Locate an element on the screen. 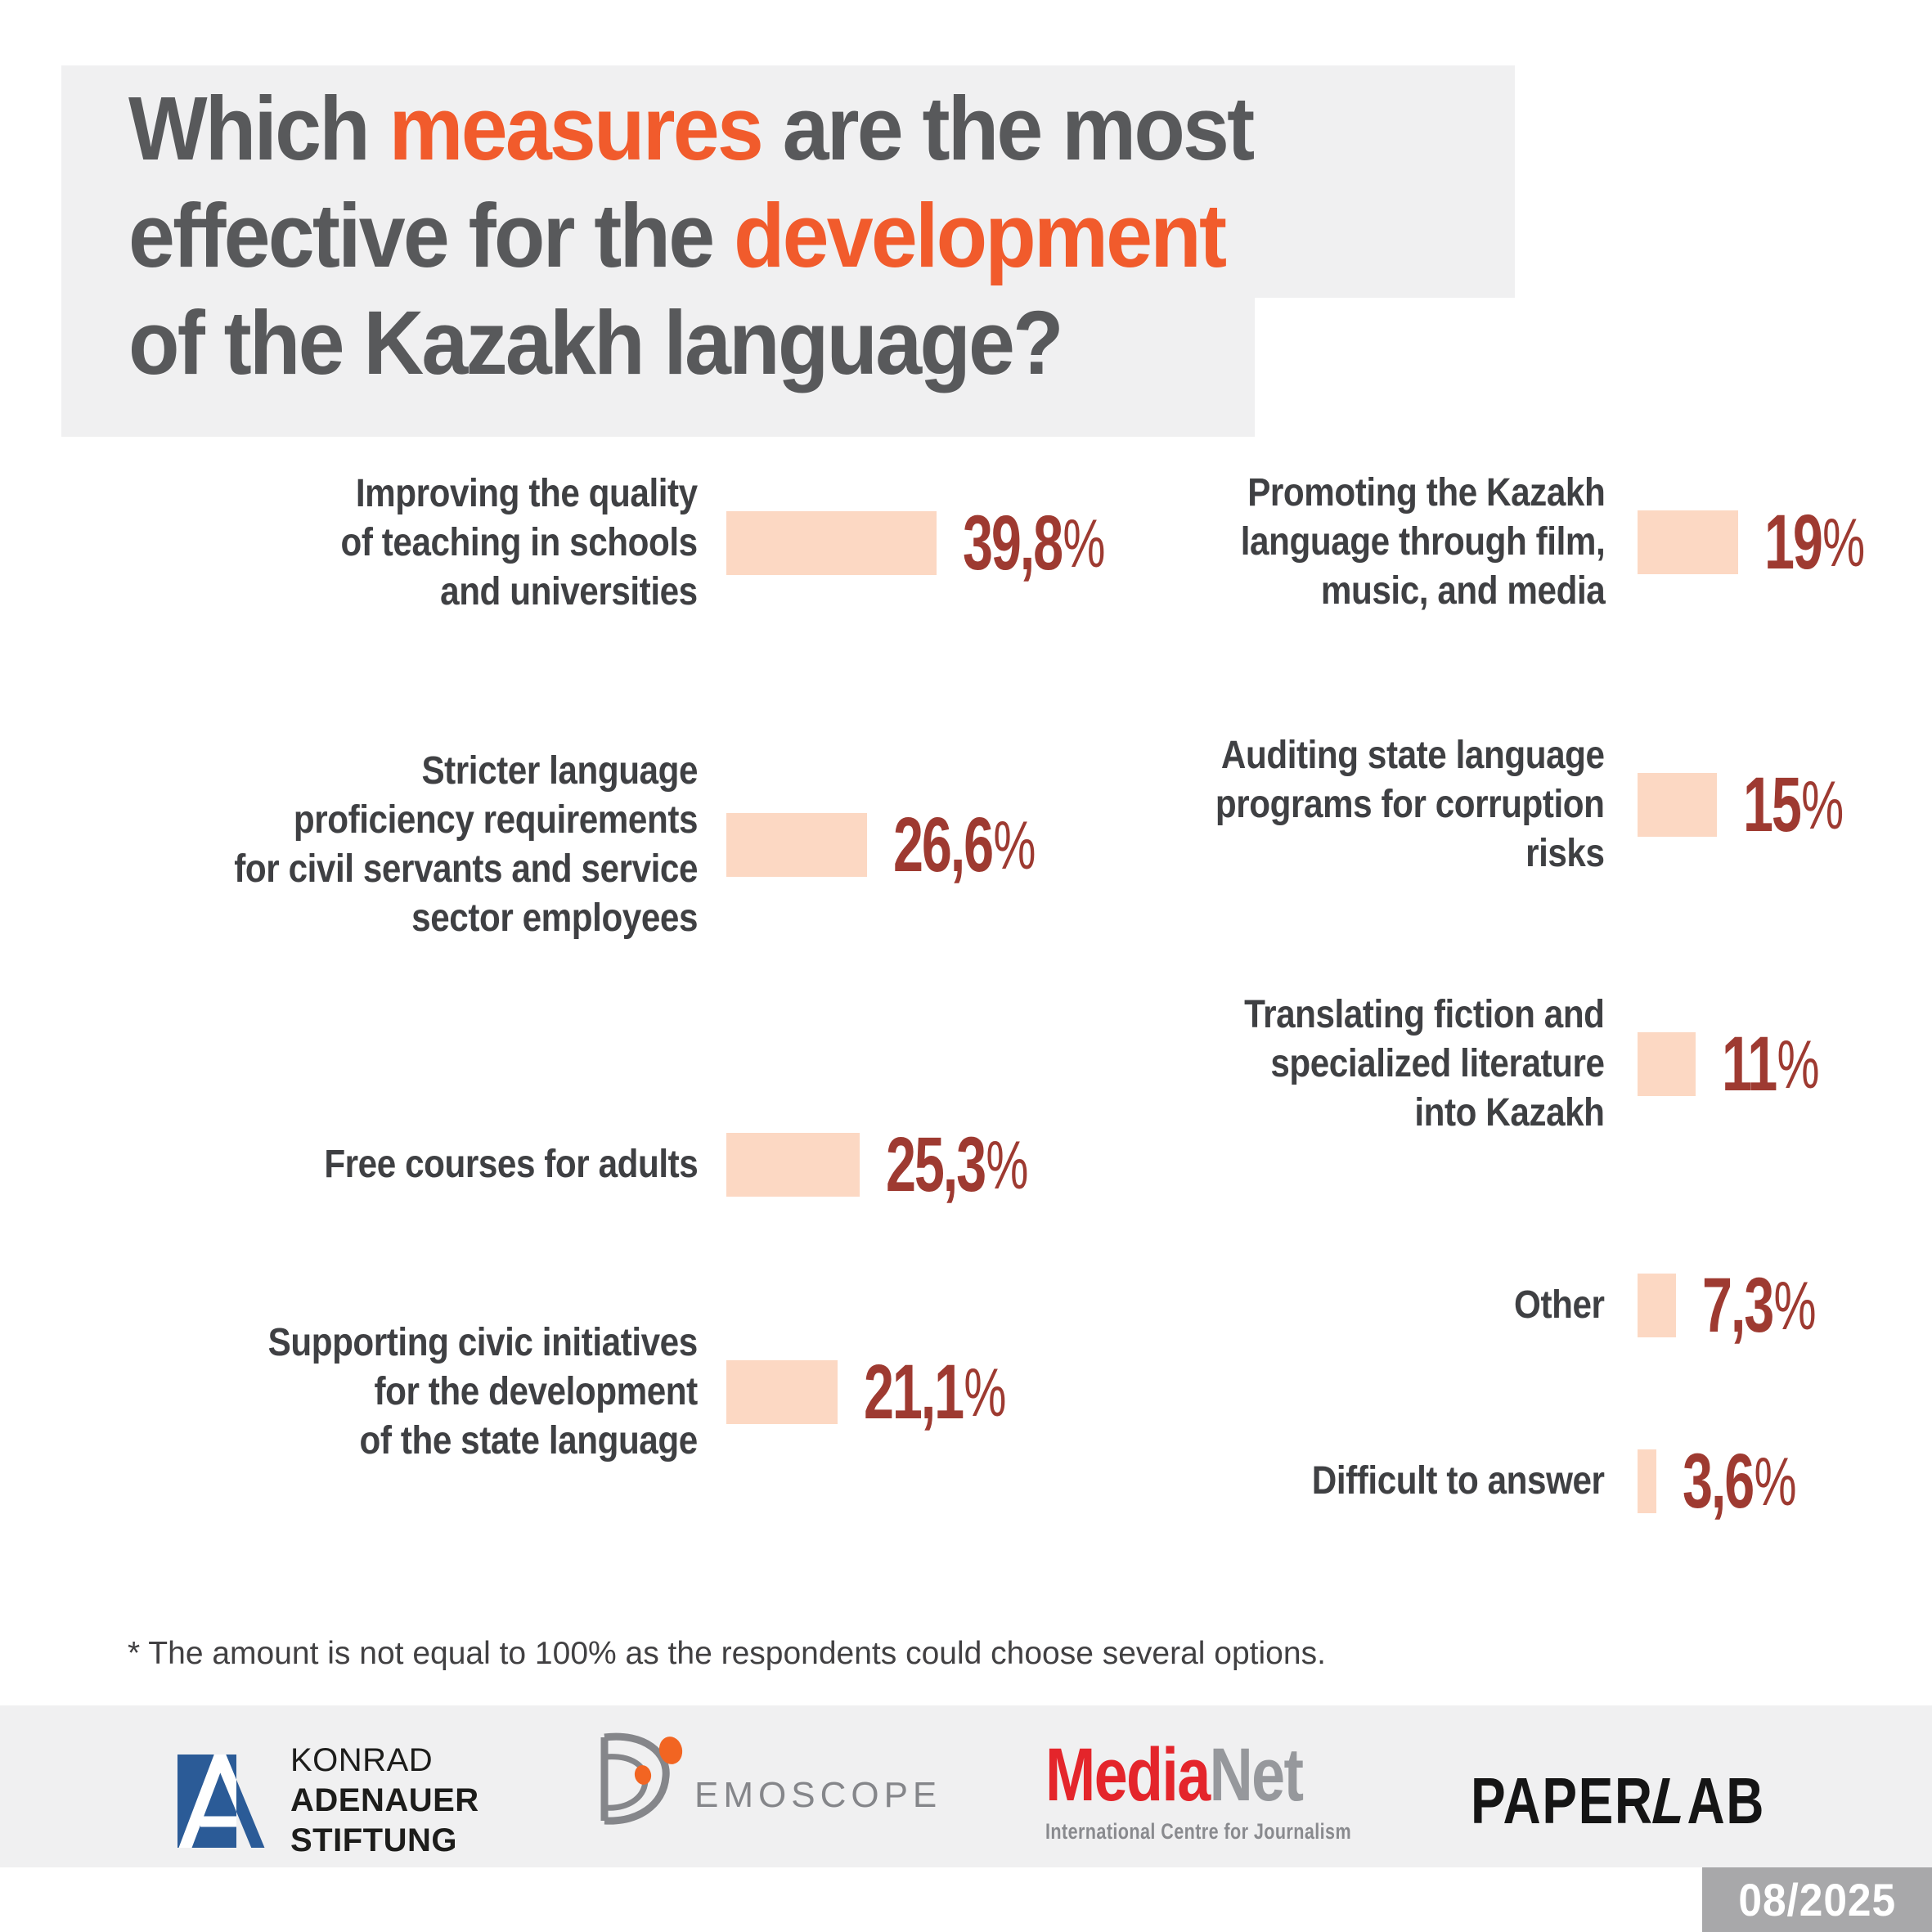 The width and height of the screenshot is (1932, 1932). bar-label-line: Supporting civic initiatives is located at coordinates (483, 1342).